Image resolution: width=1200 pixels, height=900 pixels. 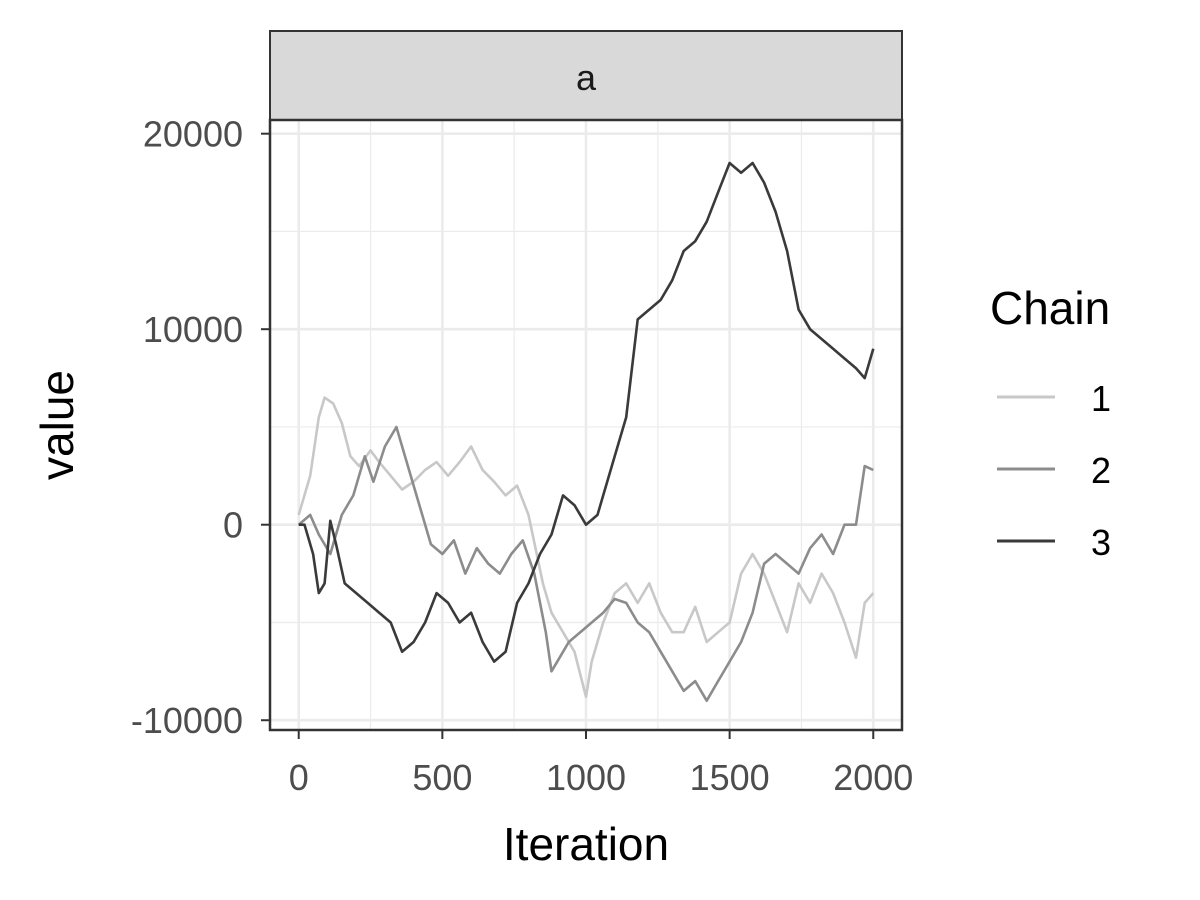 What do you see at coordinates (1101, 542) in the screenshot?
I see `legend-label-chain-3: 3` at bounding box center [1101, 542].